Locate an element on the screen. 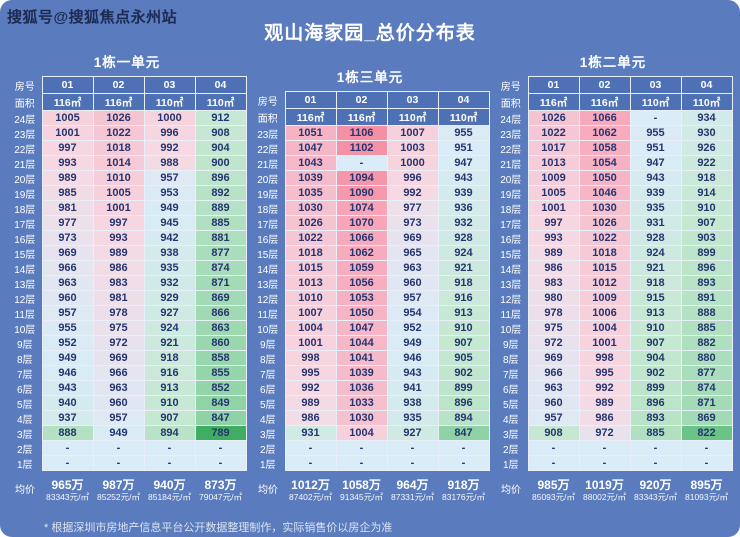 The image size is (740, 537). average-cell: 1012万 87402元/㎡ is located at coordinates (310, 489).